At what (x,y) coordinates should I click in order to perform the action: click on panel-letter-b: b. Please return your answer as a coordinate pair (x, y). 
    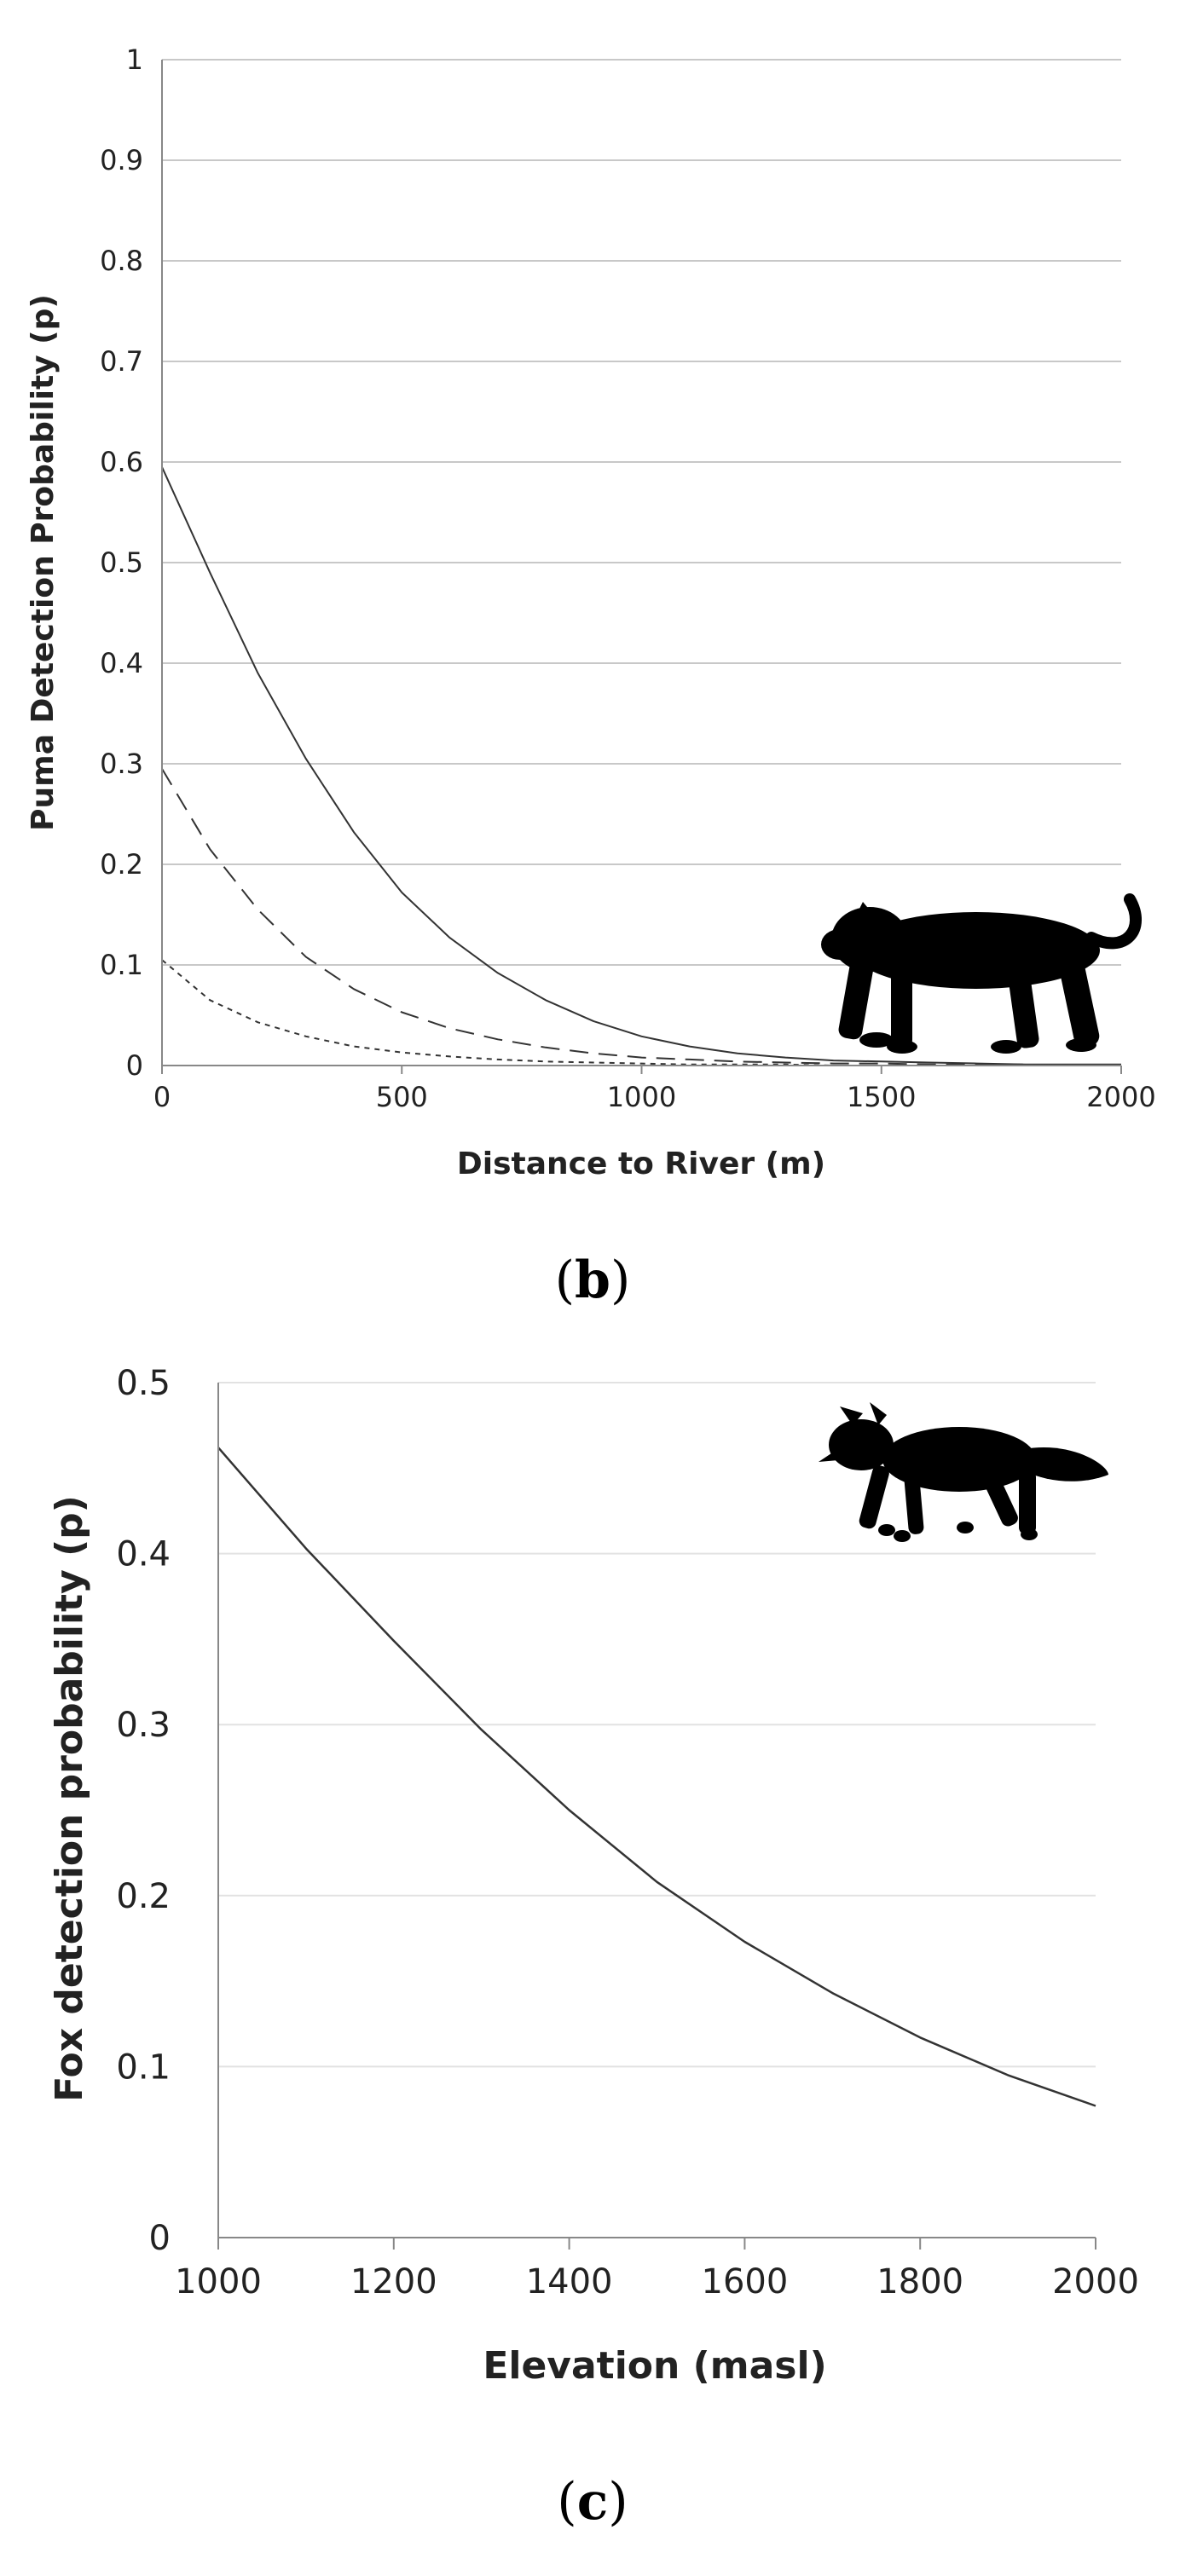
    Looking at the image, I should click on (592, 1280).